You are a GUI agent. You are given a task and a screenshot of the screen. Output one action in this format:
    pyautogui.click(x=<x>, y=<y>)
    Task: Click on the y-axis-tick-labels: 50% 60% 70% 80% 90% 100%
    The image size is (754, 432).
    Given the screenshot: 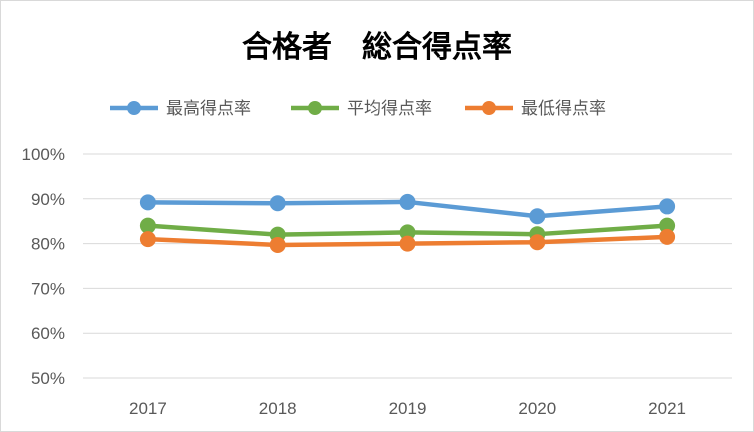 What is the action you would take?
    pyautogui.click(x=43, y=266)
    